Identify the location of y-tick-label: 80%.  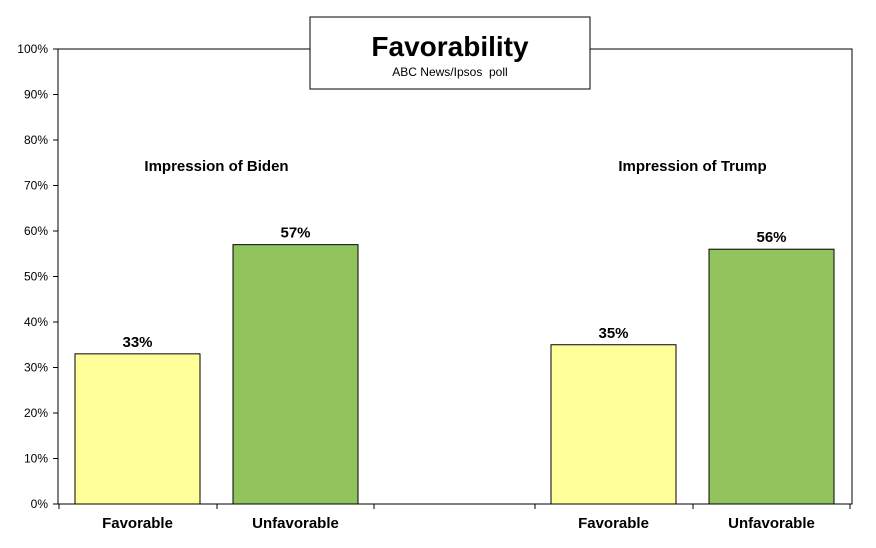
(36, 140).